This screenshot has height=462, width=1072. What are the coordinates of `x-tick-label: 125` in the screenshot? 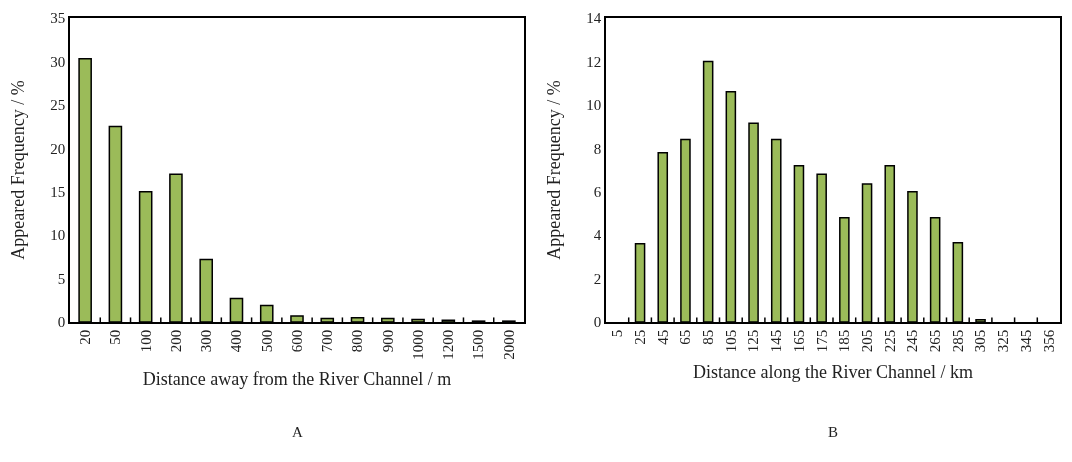 It's located at (753, 341).